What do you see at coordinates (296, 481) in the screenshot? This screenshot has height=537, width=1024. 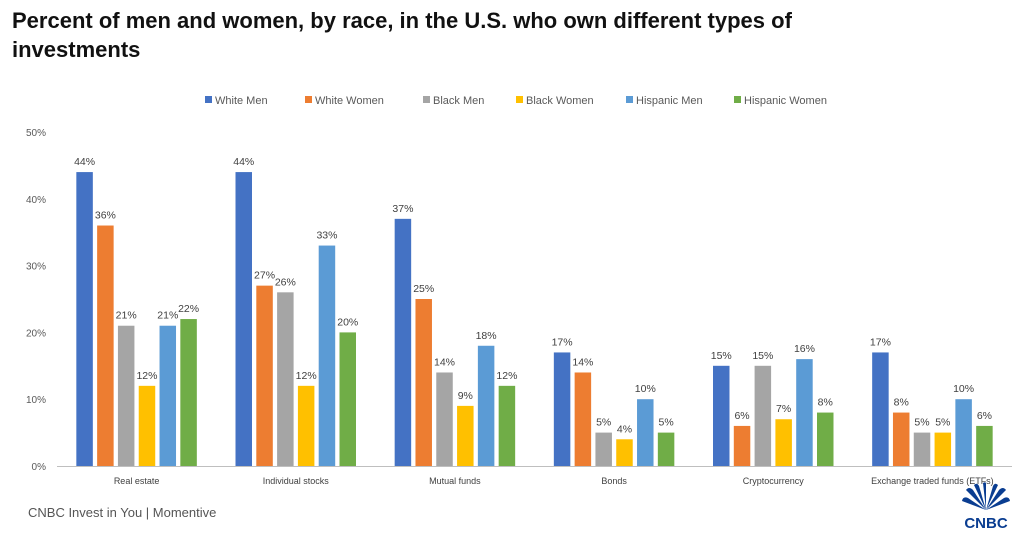 I see `x-tick-label: Individual stocks` at bounding box center [296, 481].